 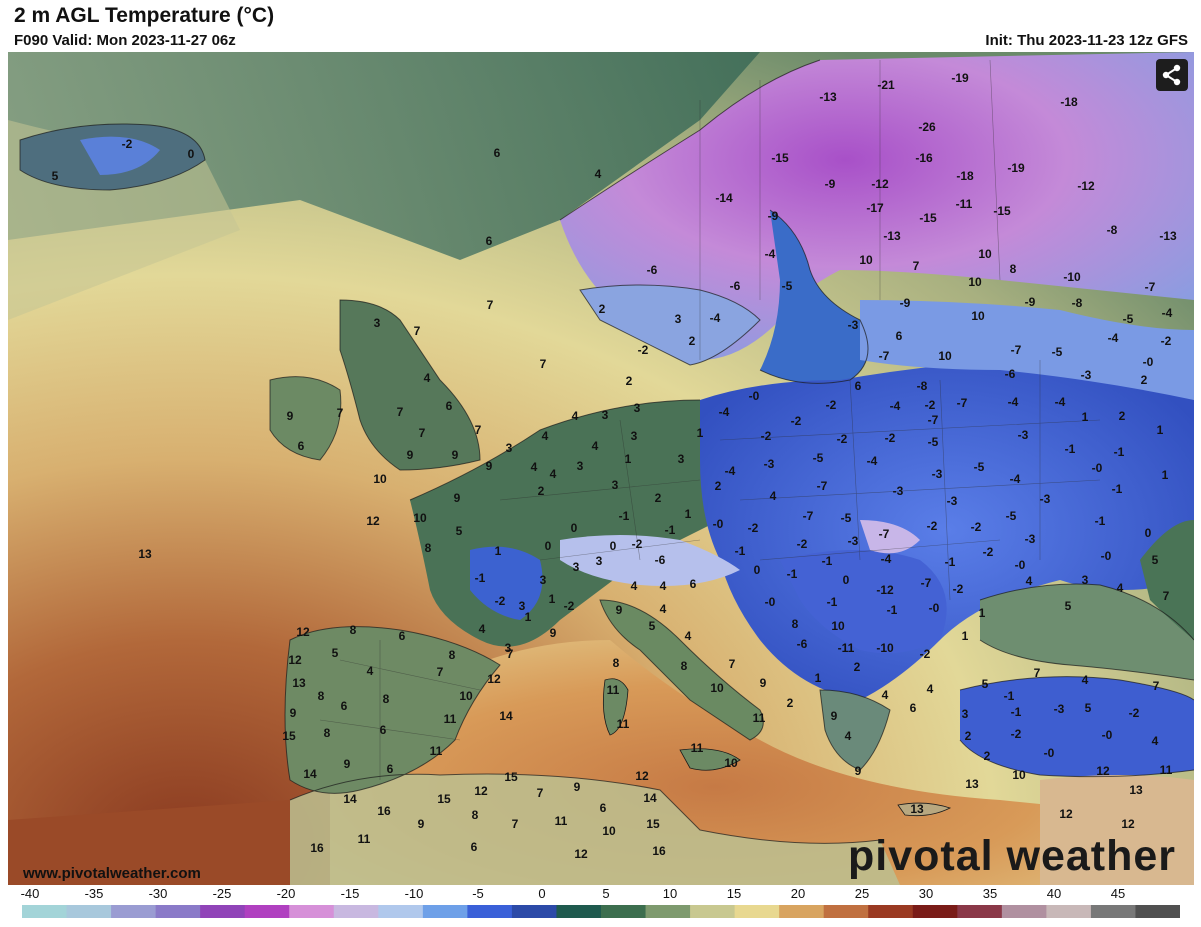 I want to click on colorbar-tick-label: -25, so click(x=222, y=893).